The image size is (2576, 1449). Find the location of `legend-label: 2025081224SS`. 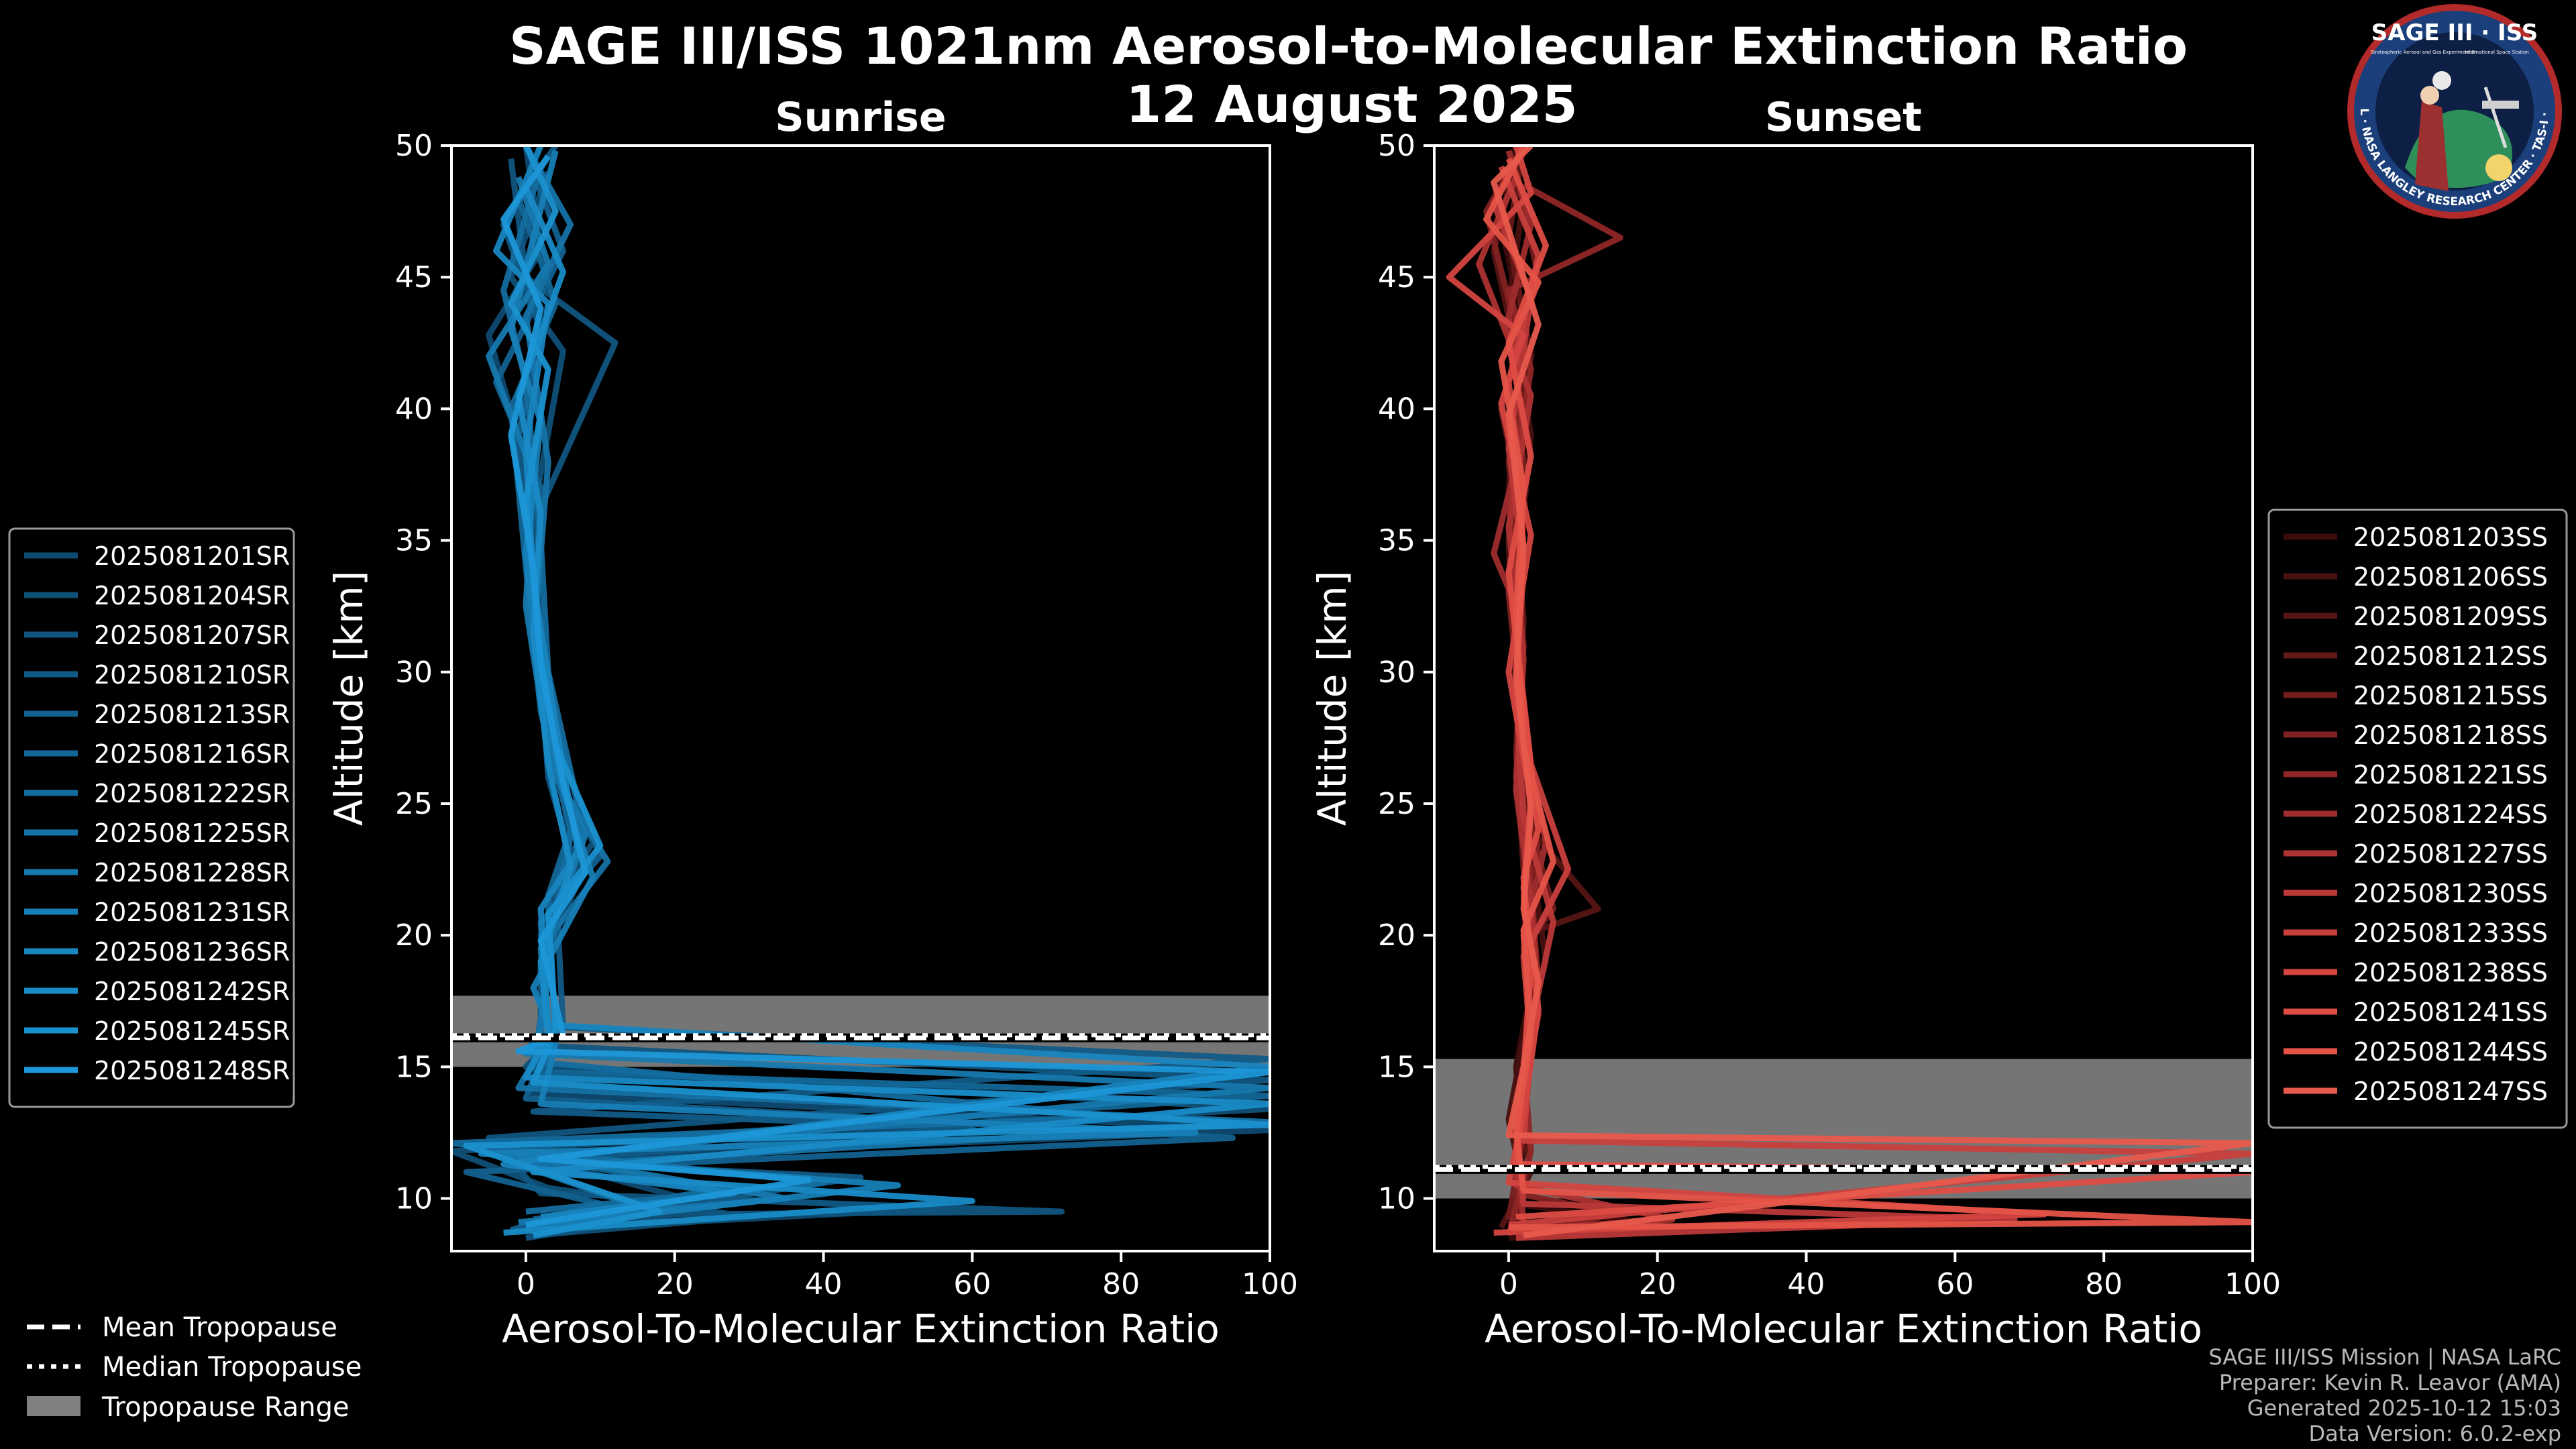

legend-label: 2025081224SS is located at coordinates (2450, 814).